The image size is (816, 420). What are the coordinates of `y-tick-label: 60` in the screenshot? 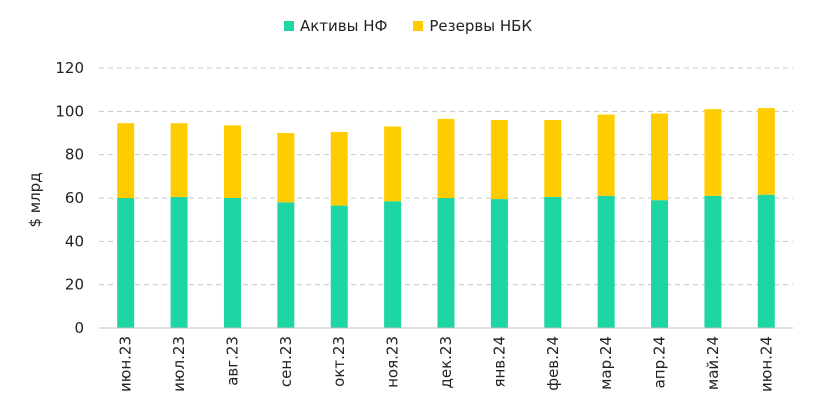 It's located at (74, 198).